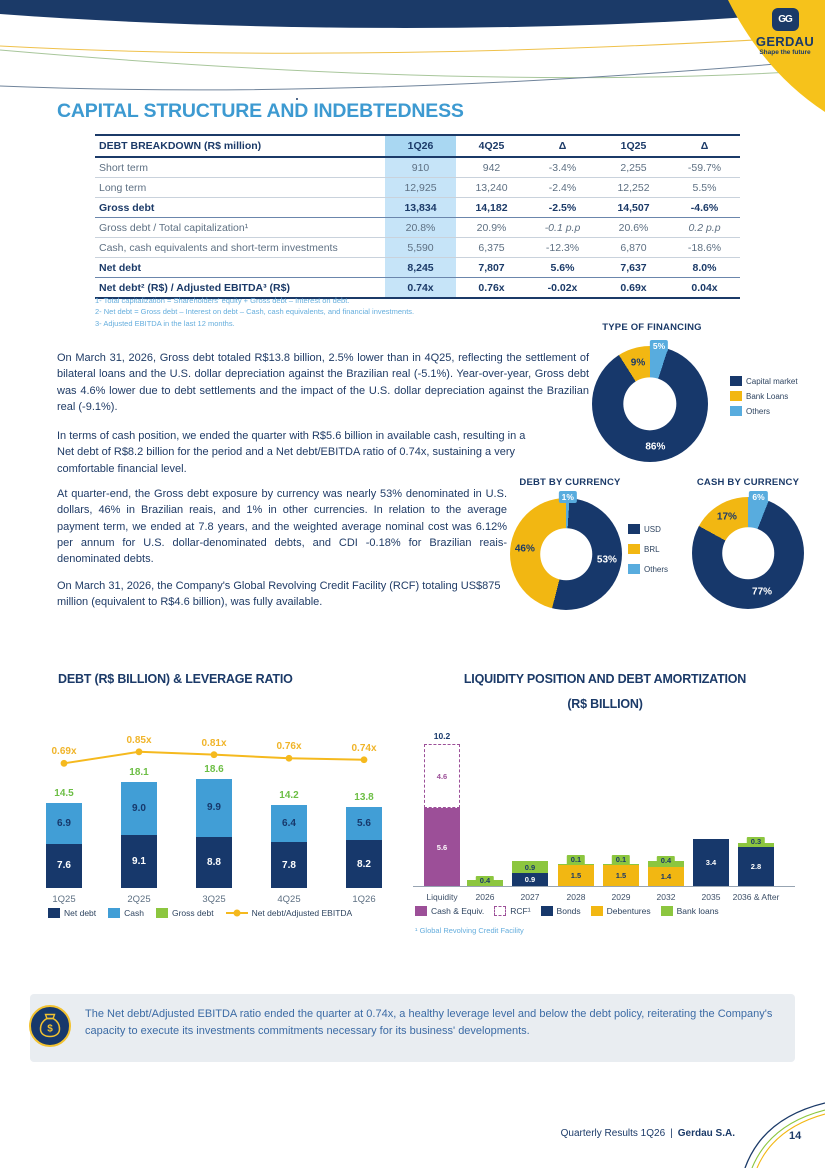 The width and height of the screenshot is (825, 1168). I want to click on brand-name: GERDAU, so click(785, 41).